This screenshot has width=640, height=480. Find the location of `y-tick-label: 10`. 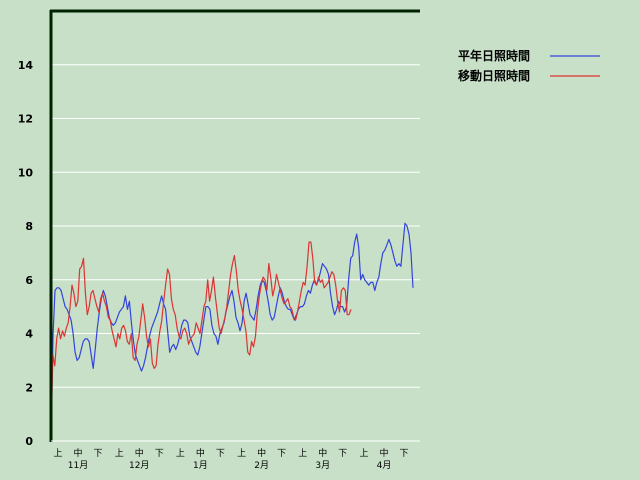

y-tick-label: 10 is located at coordinates (26, 172).